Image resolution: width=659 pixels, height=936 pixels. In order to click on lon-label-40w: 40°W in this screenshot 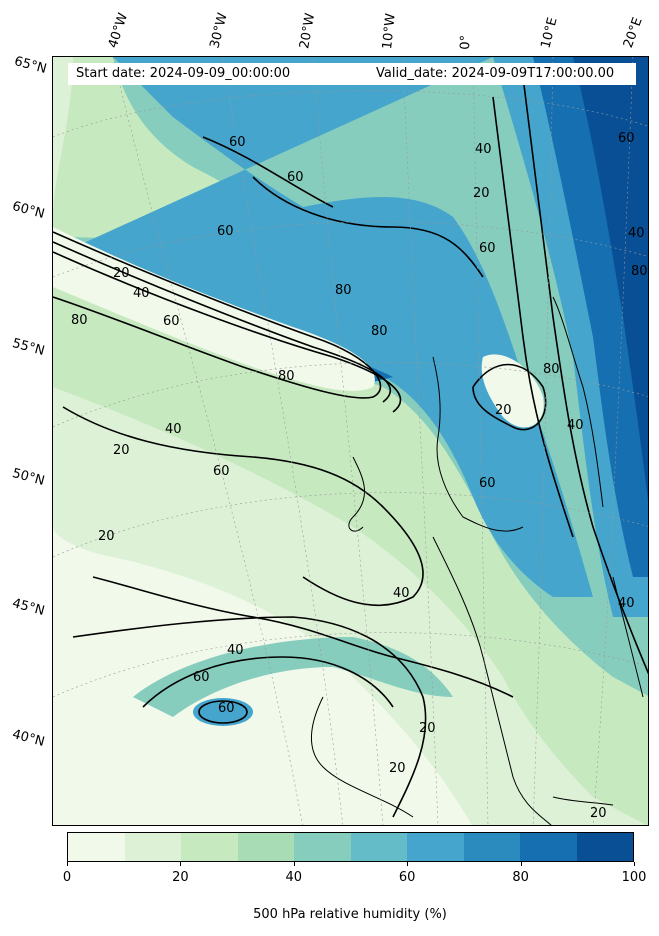, I will do `click(118, 30)`.